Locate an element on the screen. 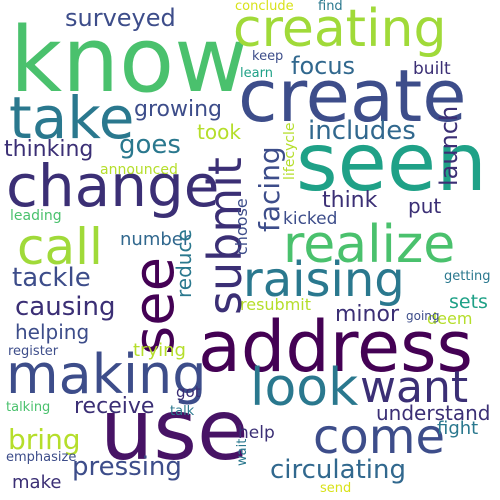 This screenshot has height=500, width=500. word-come: come is located at coordinates (379, 437).